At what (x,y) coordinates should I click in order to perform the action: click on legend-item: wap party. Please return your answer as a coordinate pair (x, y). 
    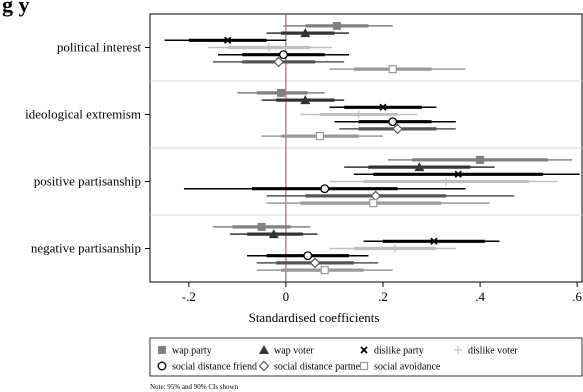
    Looking at the image, I should click on (185, 351).